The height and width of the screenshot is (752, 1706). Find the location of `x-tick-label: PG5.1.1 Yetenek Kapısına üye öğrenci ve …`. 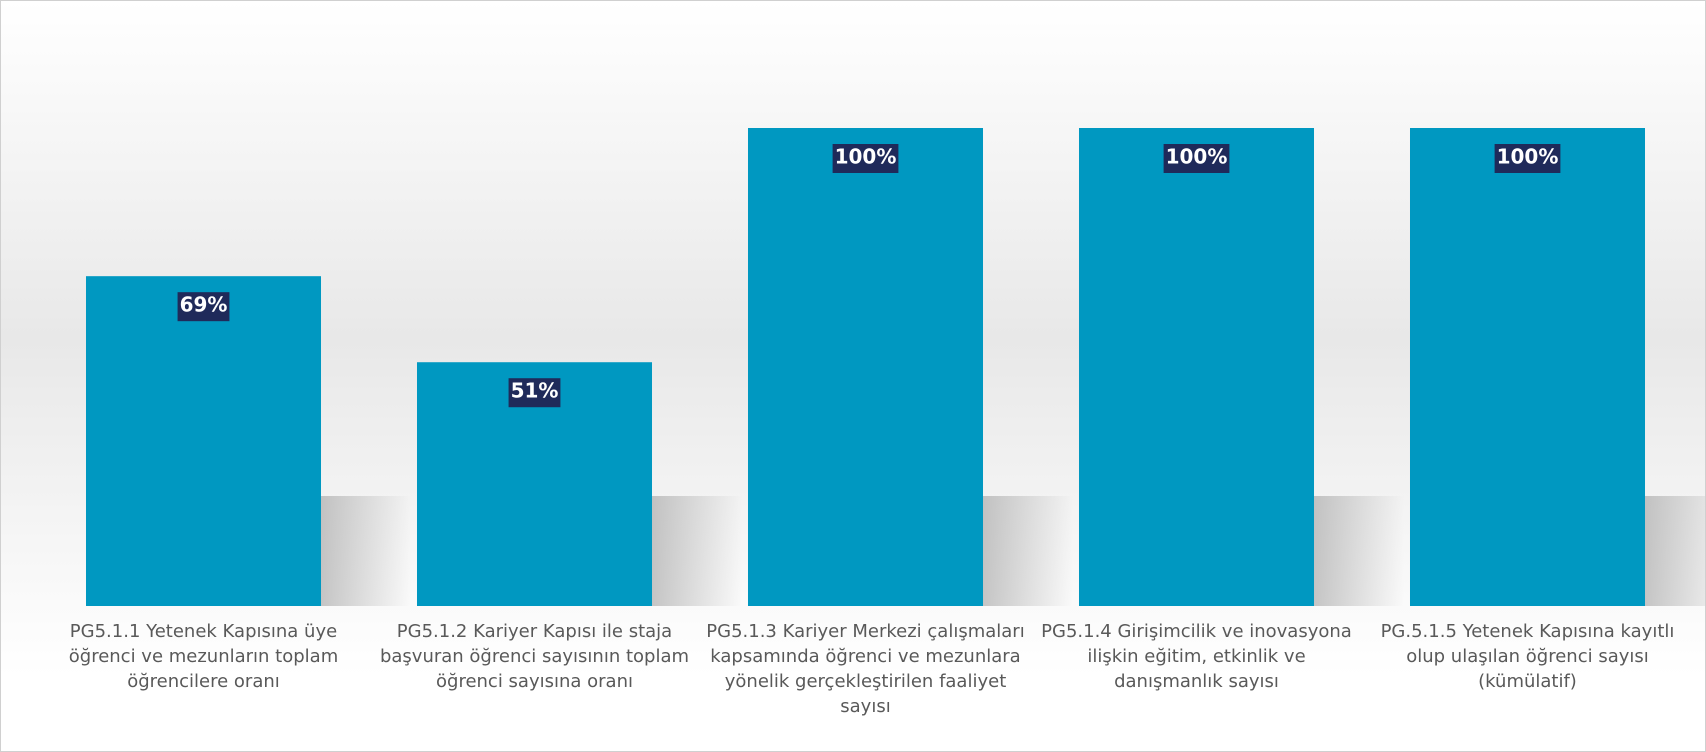

x-tick-label: PG5.1.1 Yetenek Kapısına üye öğrenci ve … is located at coordinates (203, 656).